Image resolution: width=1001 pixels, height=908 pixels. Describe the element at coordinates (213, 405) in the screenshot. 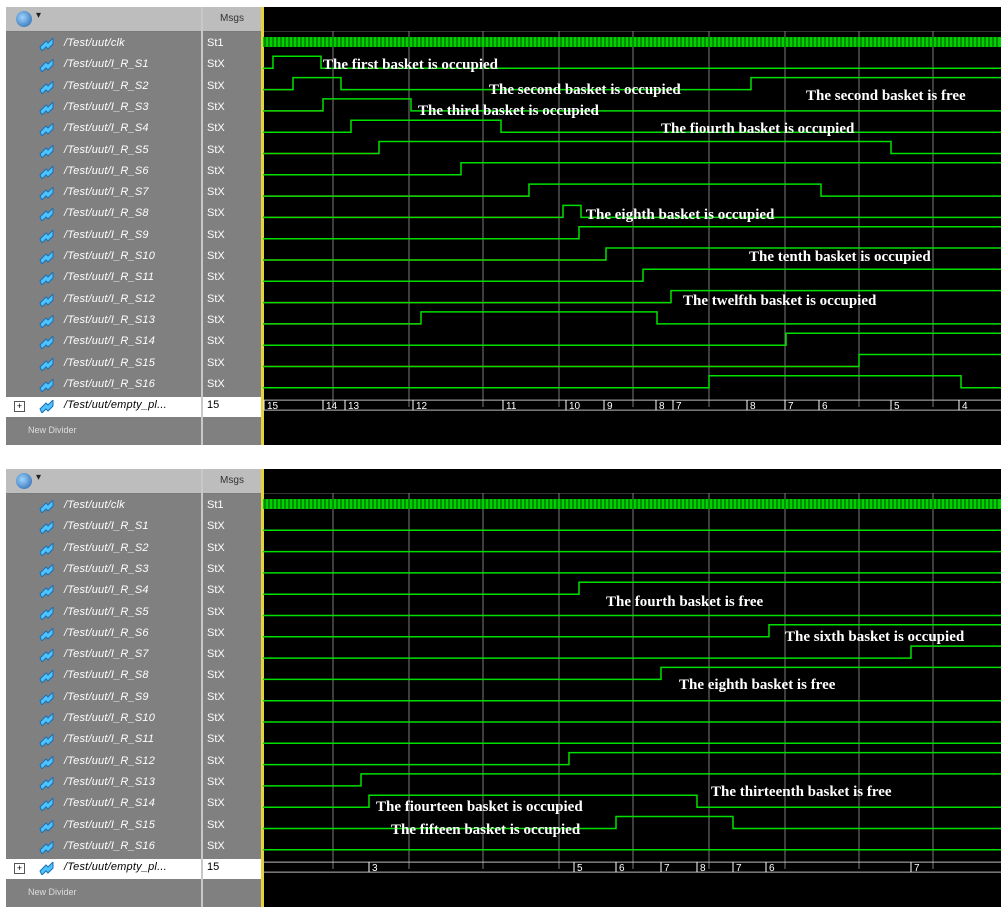

I see `signal-value: 15` at that location.